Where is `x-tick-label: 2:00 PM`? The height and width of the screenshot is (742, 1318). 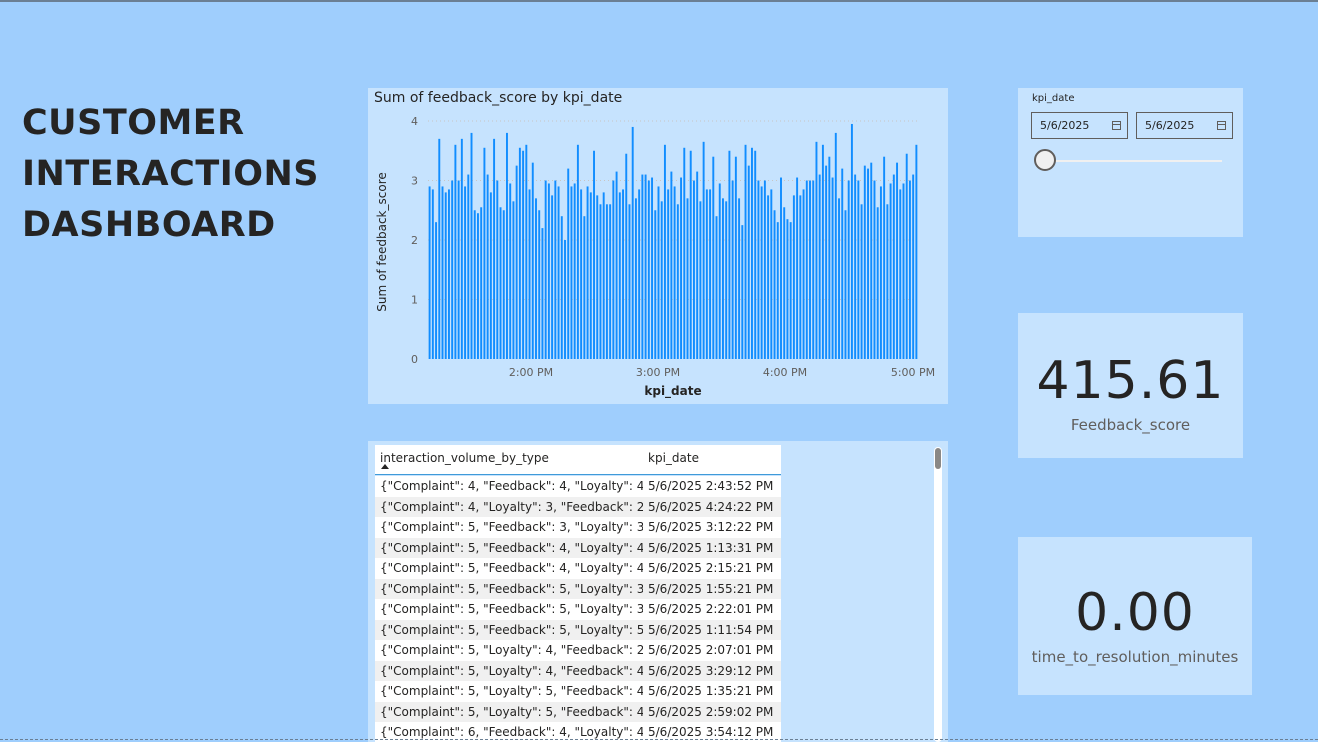 x-tick-label: 2:00 PM is located at coordinates (531, 372).